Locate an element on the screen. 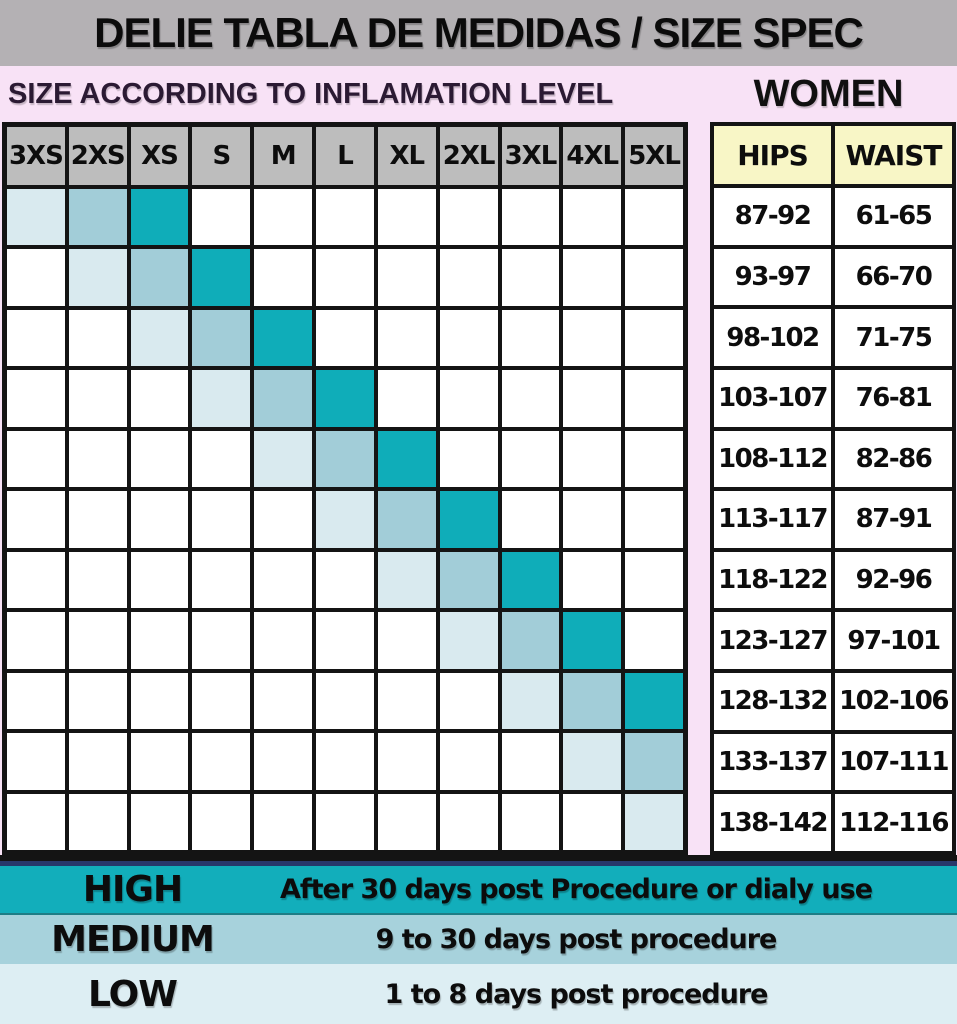 The height and width of the screenshot is (1024, 957). hips-column-header: HIPS is located at coordinates (772, 155).